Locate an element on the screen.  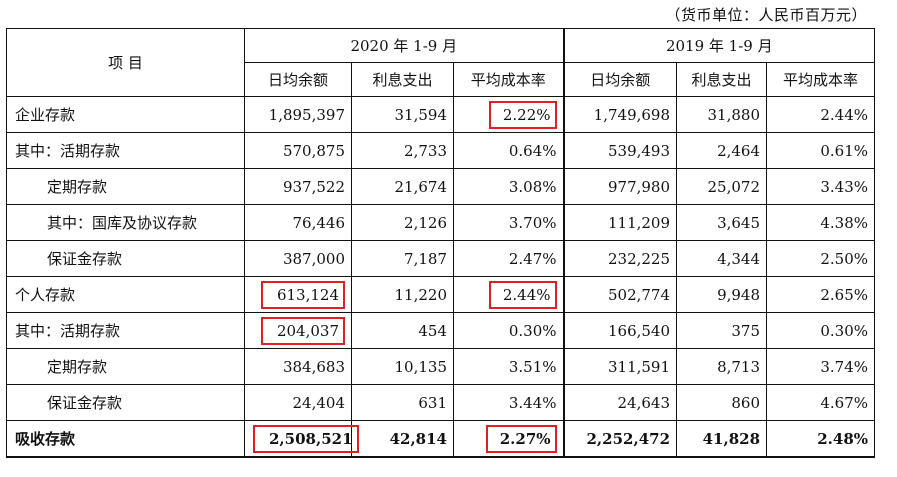
cell-value: 375 is located at coordinates (722, 330).